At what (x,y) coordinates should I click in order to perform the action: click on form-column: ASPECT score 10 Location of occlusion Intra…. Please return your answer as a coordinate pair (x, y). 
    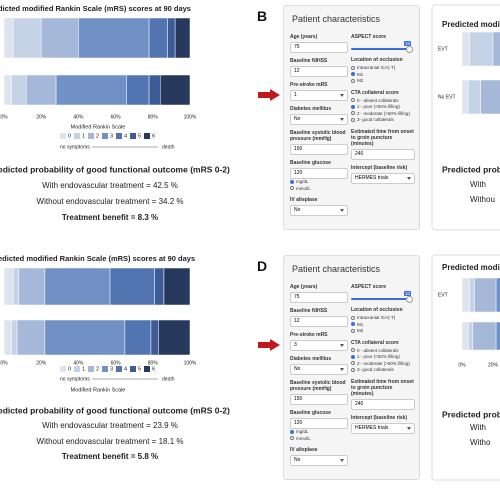
    Looking at the image, I should click on (383, 111).